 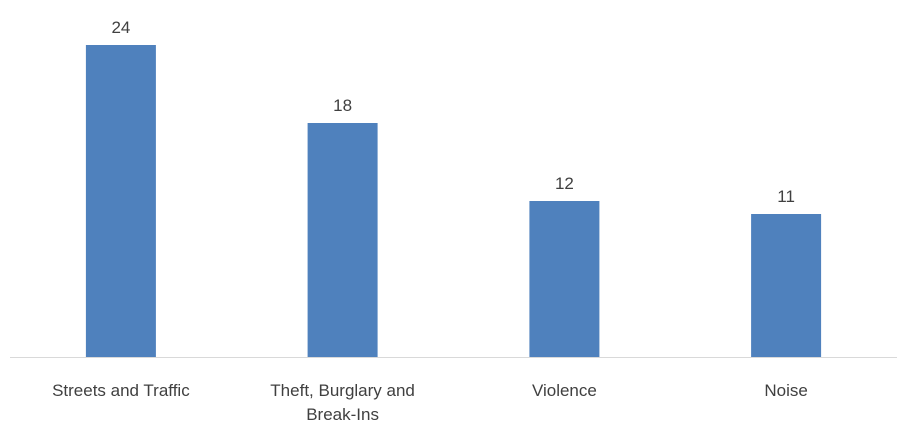 I want to click on x-tick-label-line: Violence, so click(x=564, y=390).